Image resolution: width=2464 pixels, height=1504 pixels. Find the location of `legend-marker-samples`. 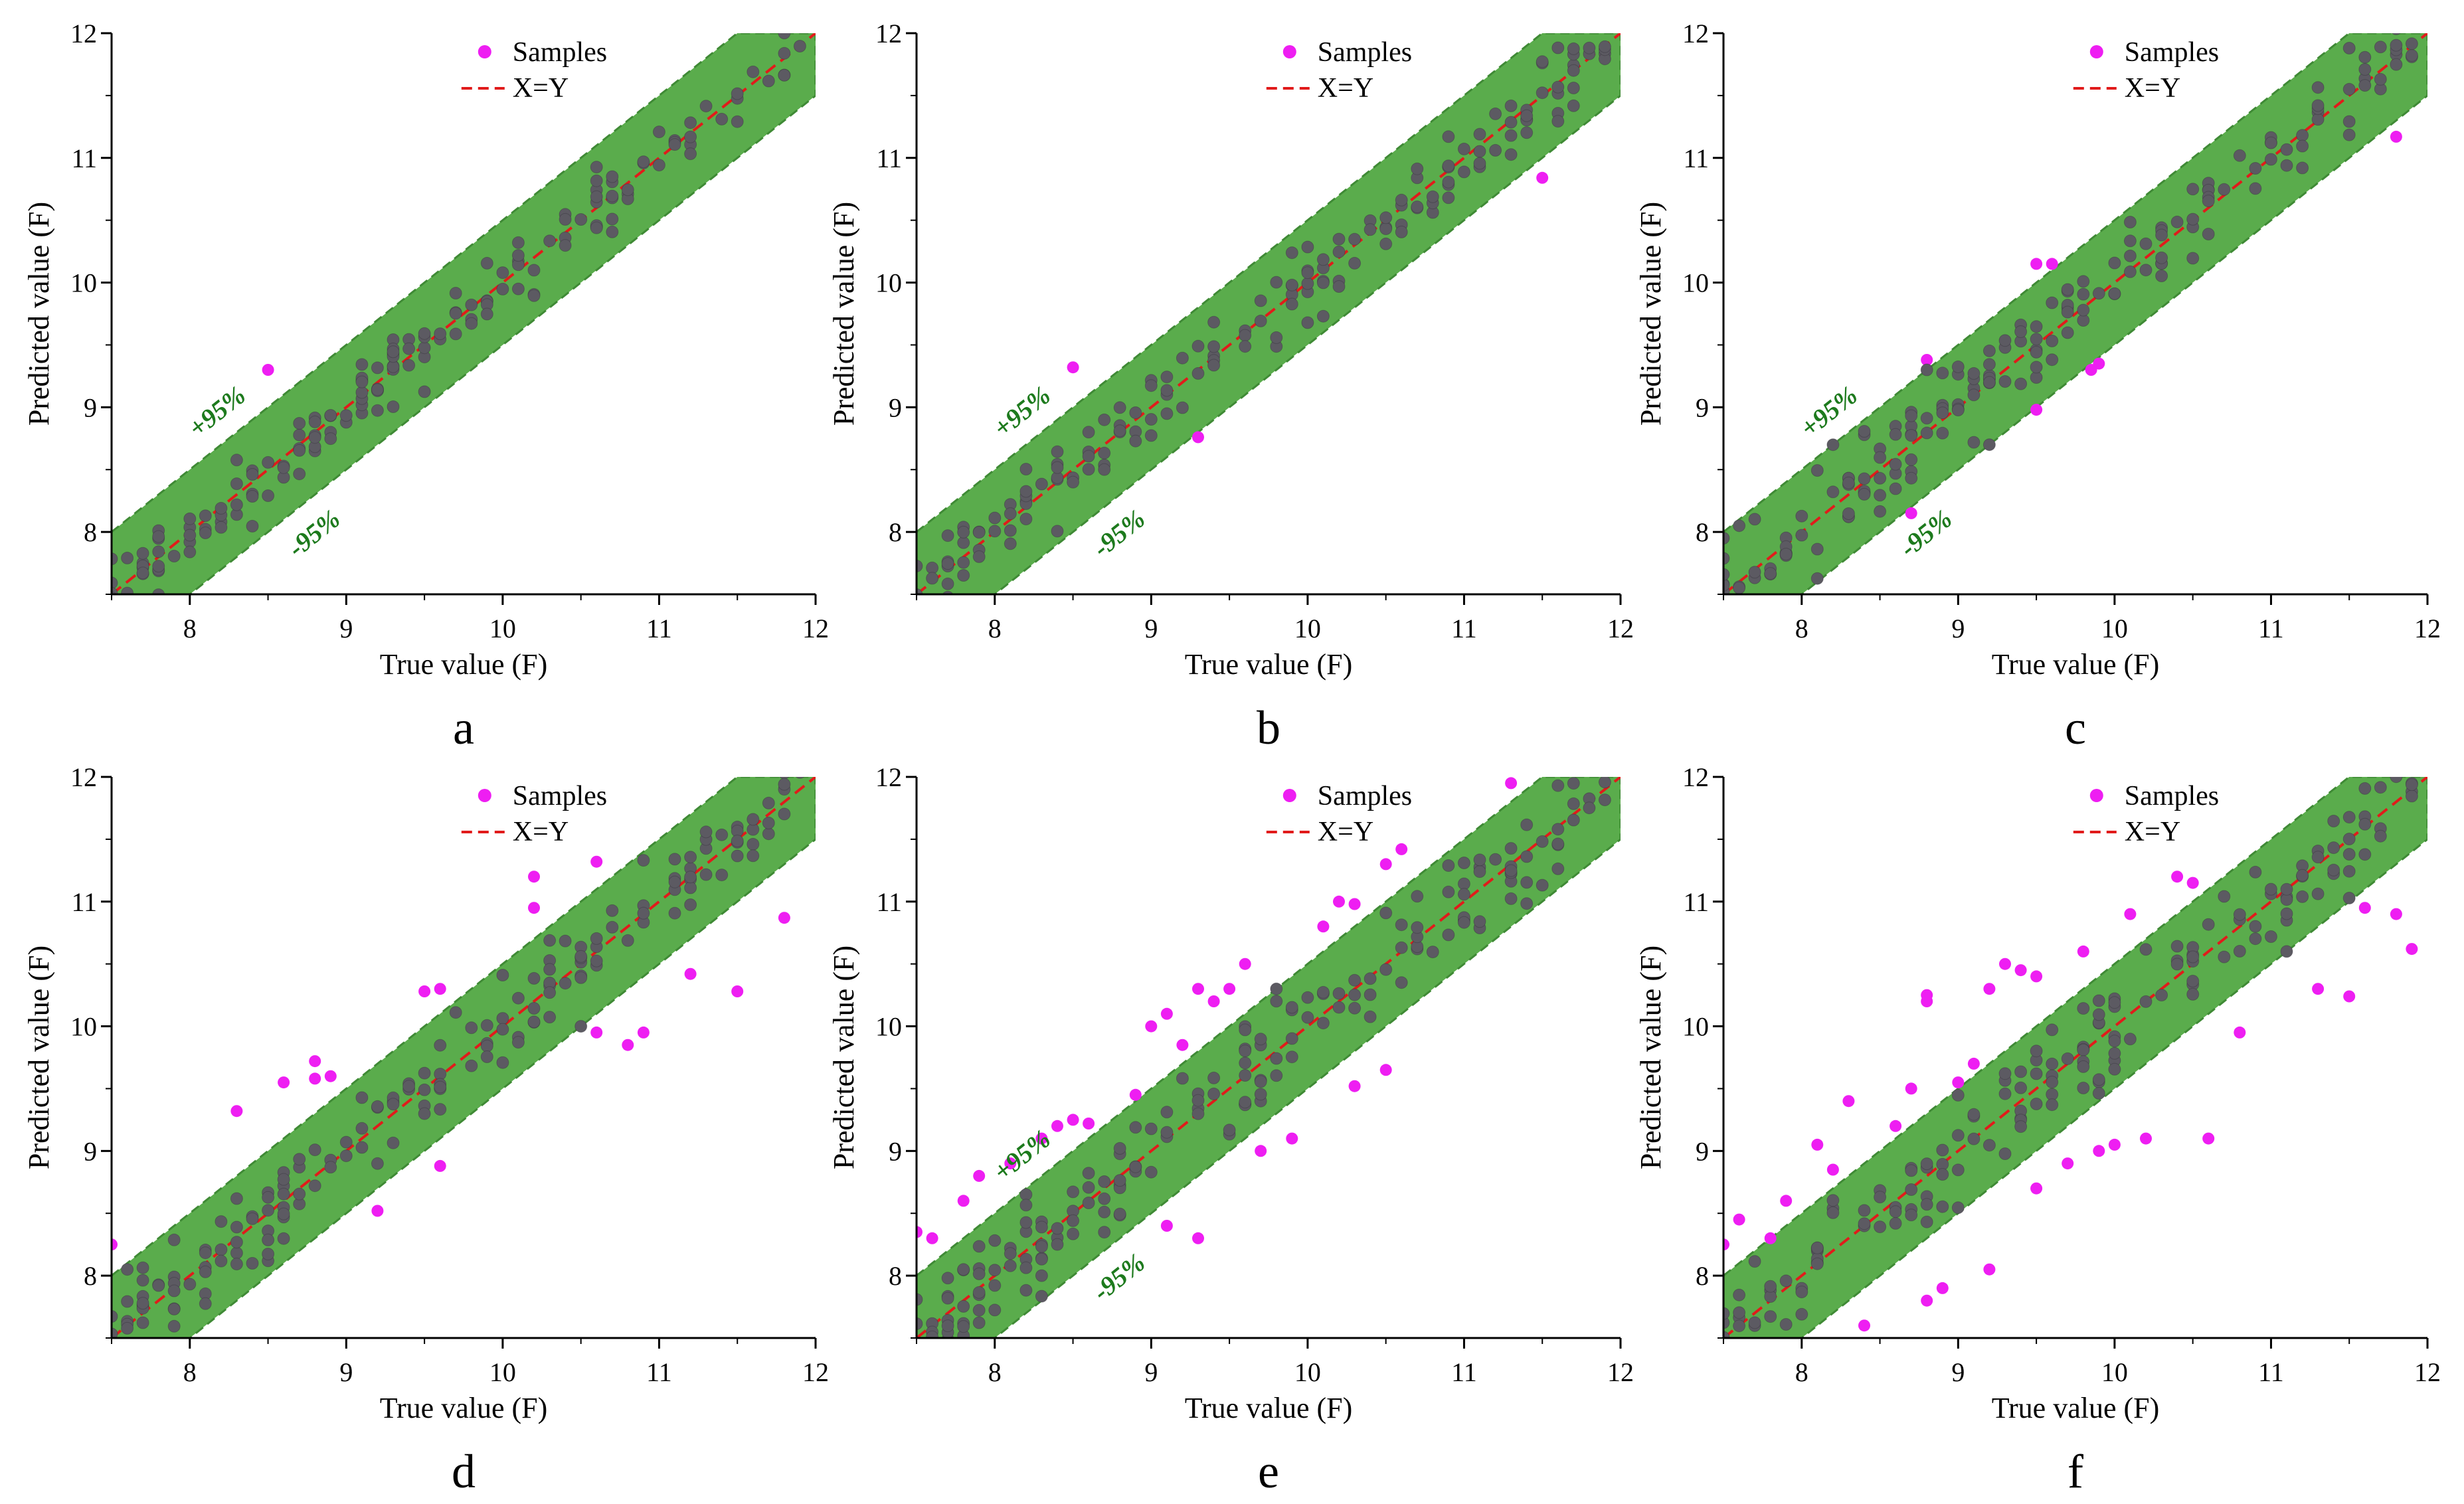

legend-marker-samples is located at coordinates (1289, 795).